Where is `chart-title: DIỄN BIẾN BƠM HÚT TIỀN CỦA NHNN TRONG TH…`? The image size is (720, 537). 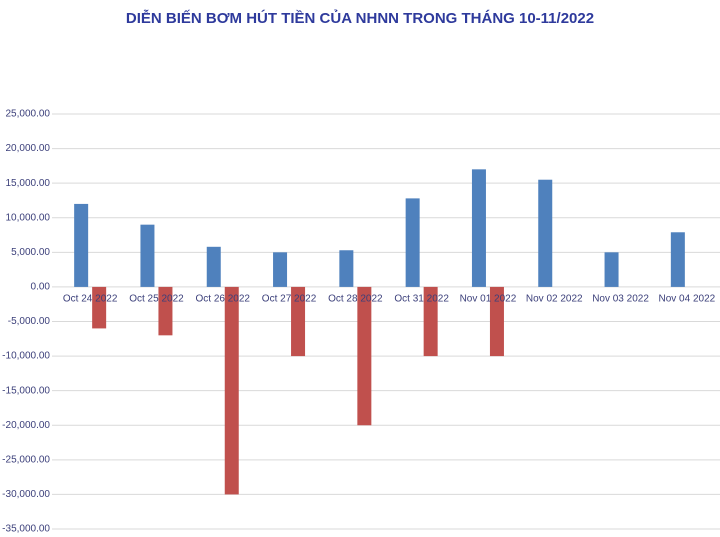
chart-title: DIỄN BIẾN BƠM HÚT TIỀN CỦA NHNN TRONG TH… is located at coordinates (360, 18).